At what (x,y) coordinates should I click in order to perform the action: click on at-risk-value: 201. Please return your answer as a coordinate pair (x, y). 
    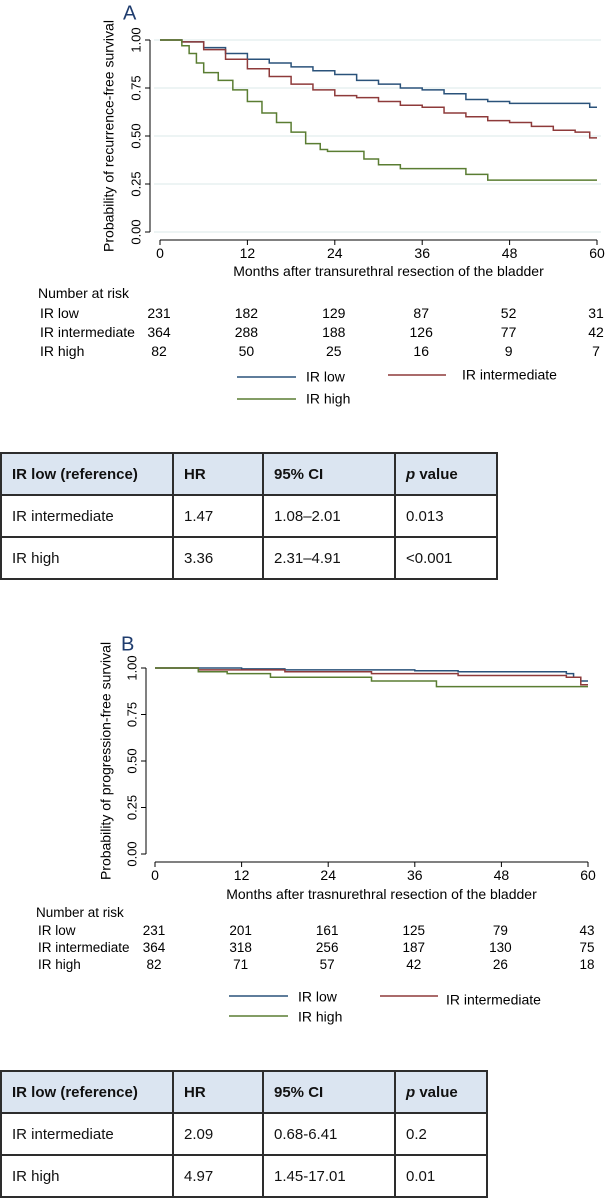
    Looking at the image, I should click on (240, 930).